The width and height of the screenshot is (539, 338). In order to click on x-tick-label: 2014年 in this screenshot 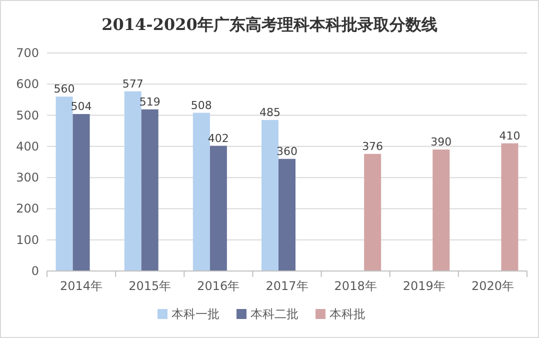, I will do `click(81, 286)`.